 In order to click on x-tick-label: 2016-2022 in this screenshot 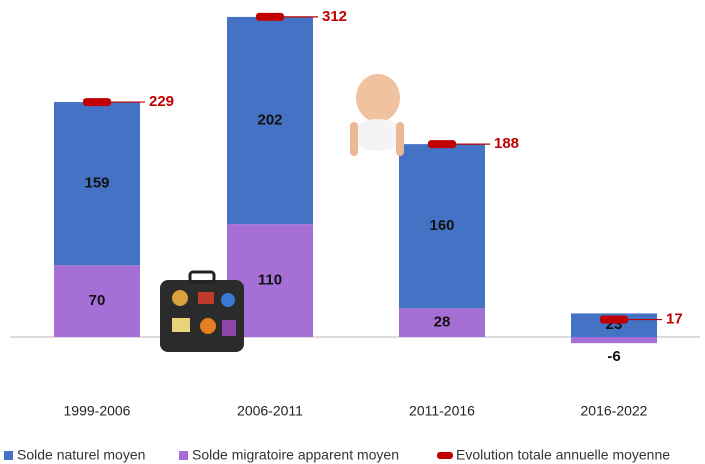, I will do `click(614, 411)`.